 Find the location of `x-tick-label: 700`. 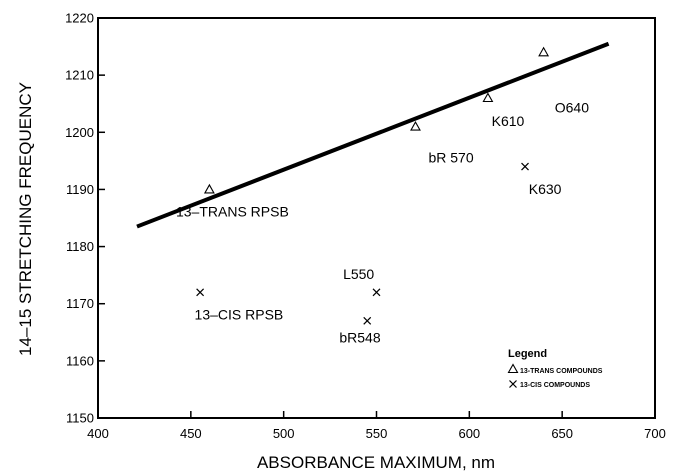

x-tick-label: 700 is located at coordinates (655, 433).